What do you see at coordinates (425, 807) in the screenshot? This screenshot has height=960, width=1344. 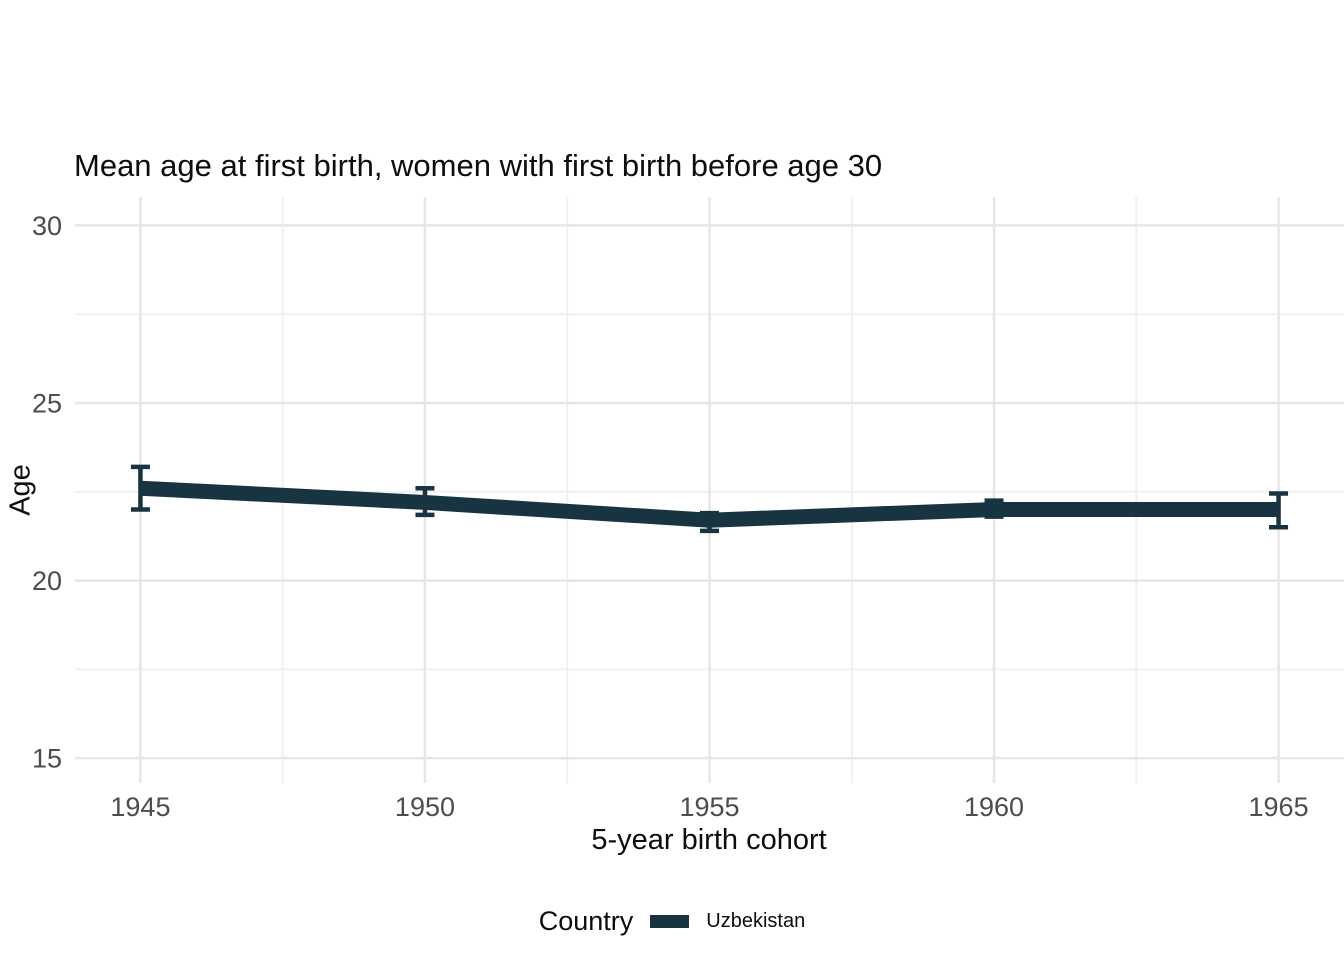 I see `x-tick-label: 1950` at bounding box center [425, 807].